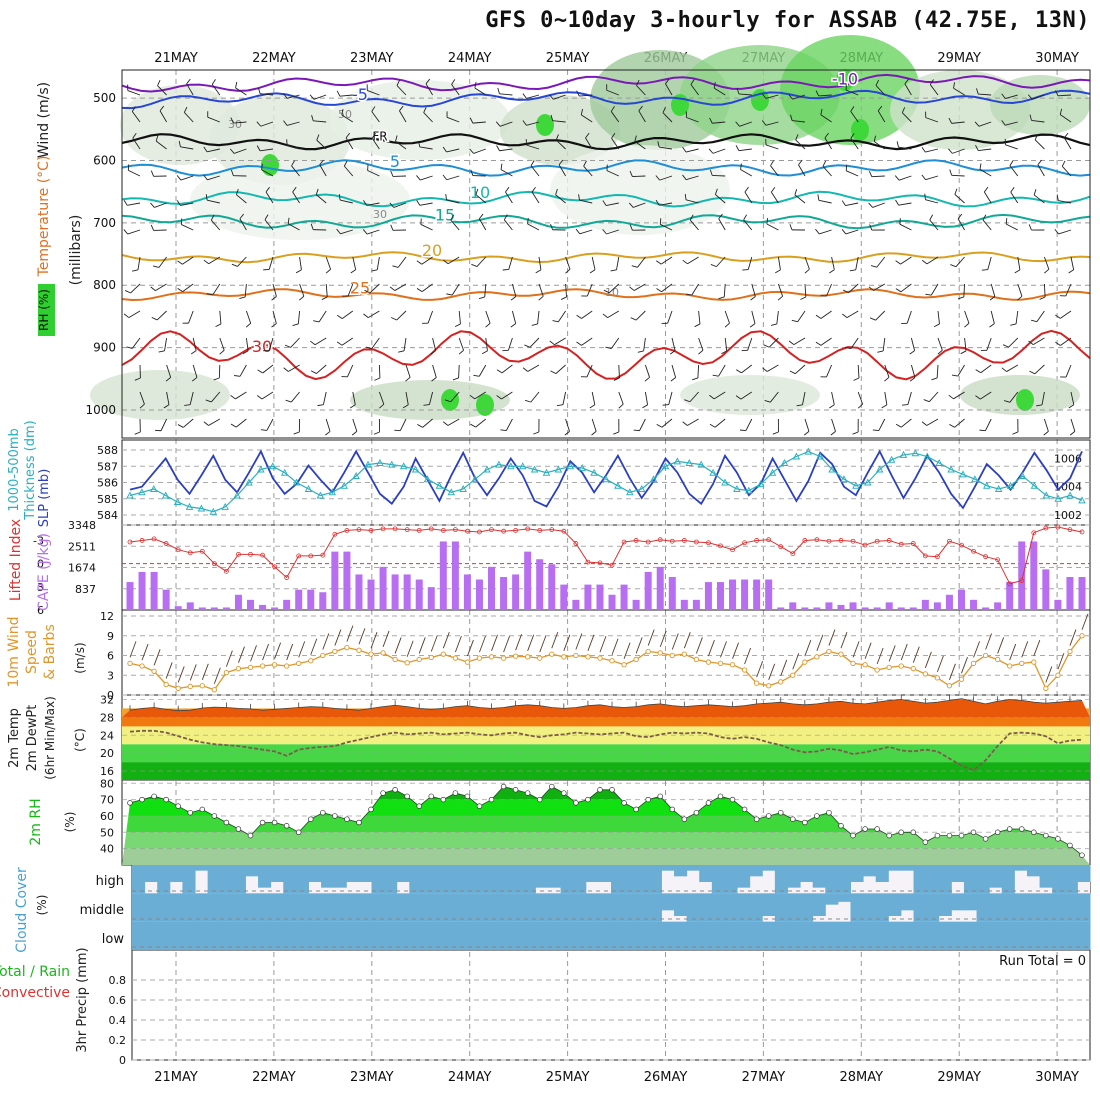 This screenshot has width=1100, height=1100. I want to click on pressure-tick: 1000, so click(100, 410).